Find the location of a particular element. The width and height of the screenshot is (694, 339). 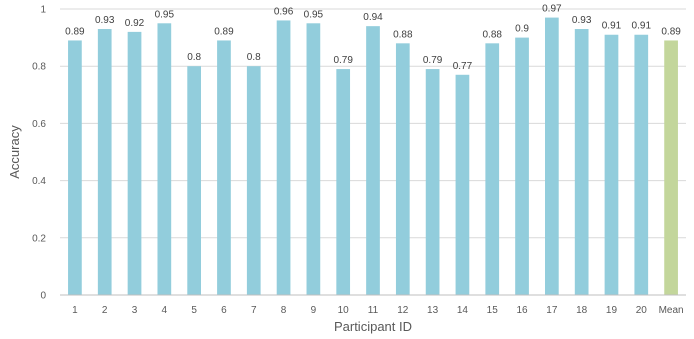

x-tick-label: 5 is located at coordinates (194, 310).